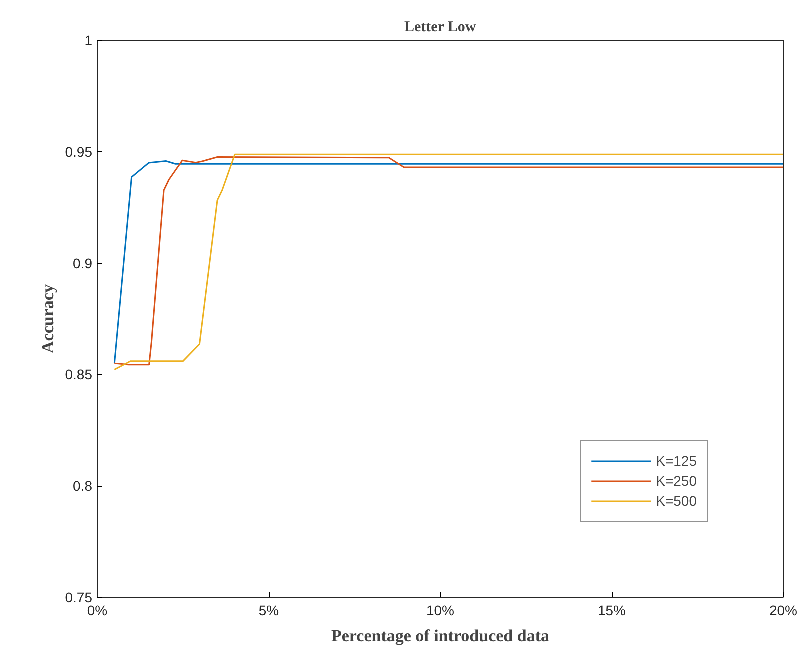  What do you see at coordinates (783, 610) in the screenshot?
I see `x-tick-label: 20%` at bounding box center [783, 610].